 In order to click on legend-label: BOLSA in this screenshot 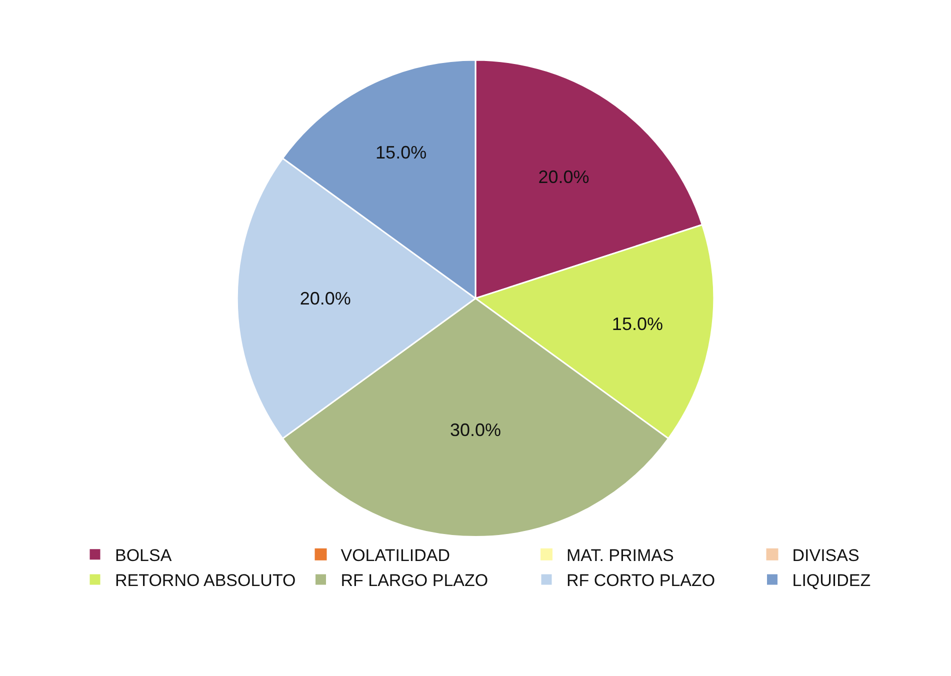, I will do `click(143, 555)`.